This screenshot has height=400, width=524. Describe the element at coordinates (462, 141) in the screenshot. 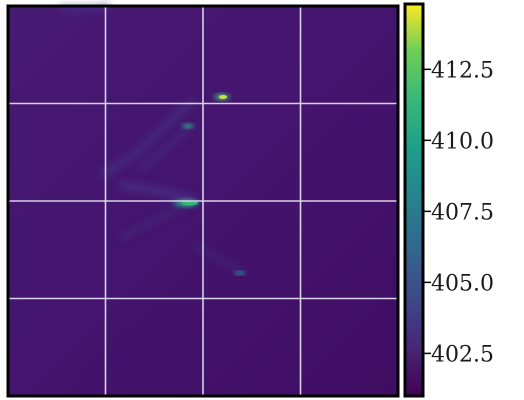

I see `colorbar-tick-label: 410.0` at that location.